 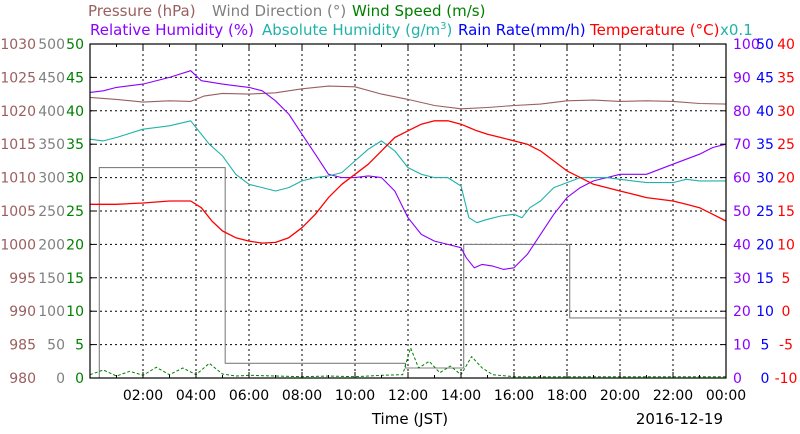 I want to click on y-tick-temperature: 20, so click(x=786, y=179).